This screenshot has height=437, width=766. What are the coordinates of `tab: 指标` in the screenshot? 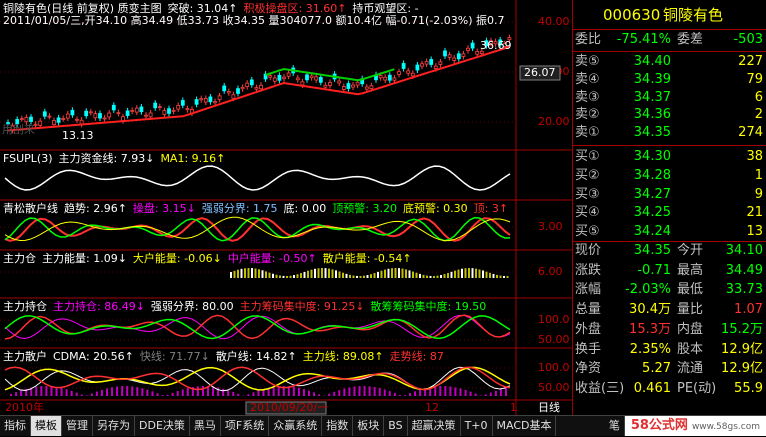 It's located at (15, 426).